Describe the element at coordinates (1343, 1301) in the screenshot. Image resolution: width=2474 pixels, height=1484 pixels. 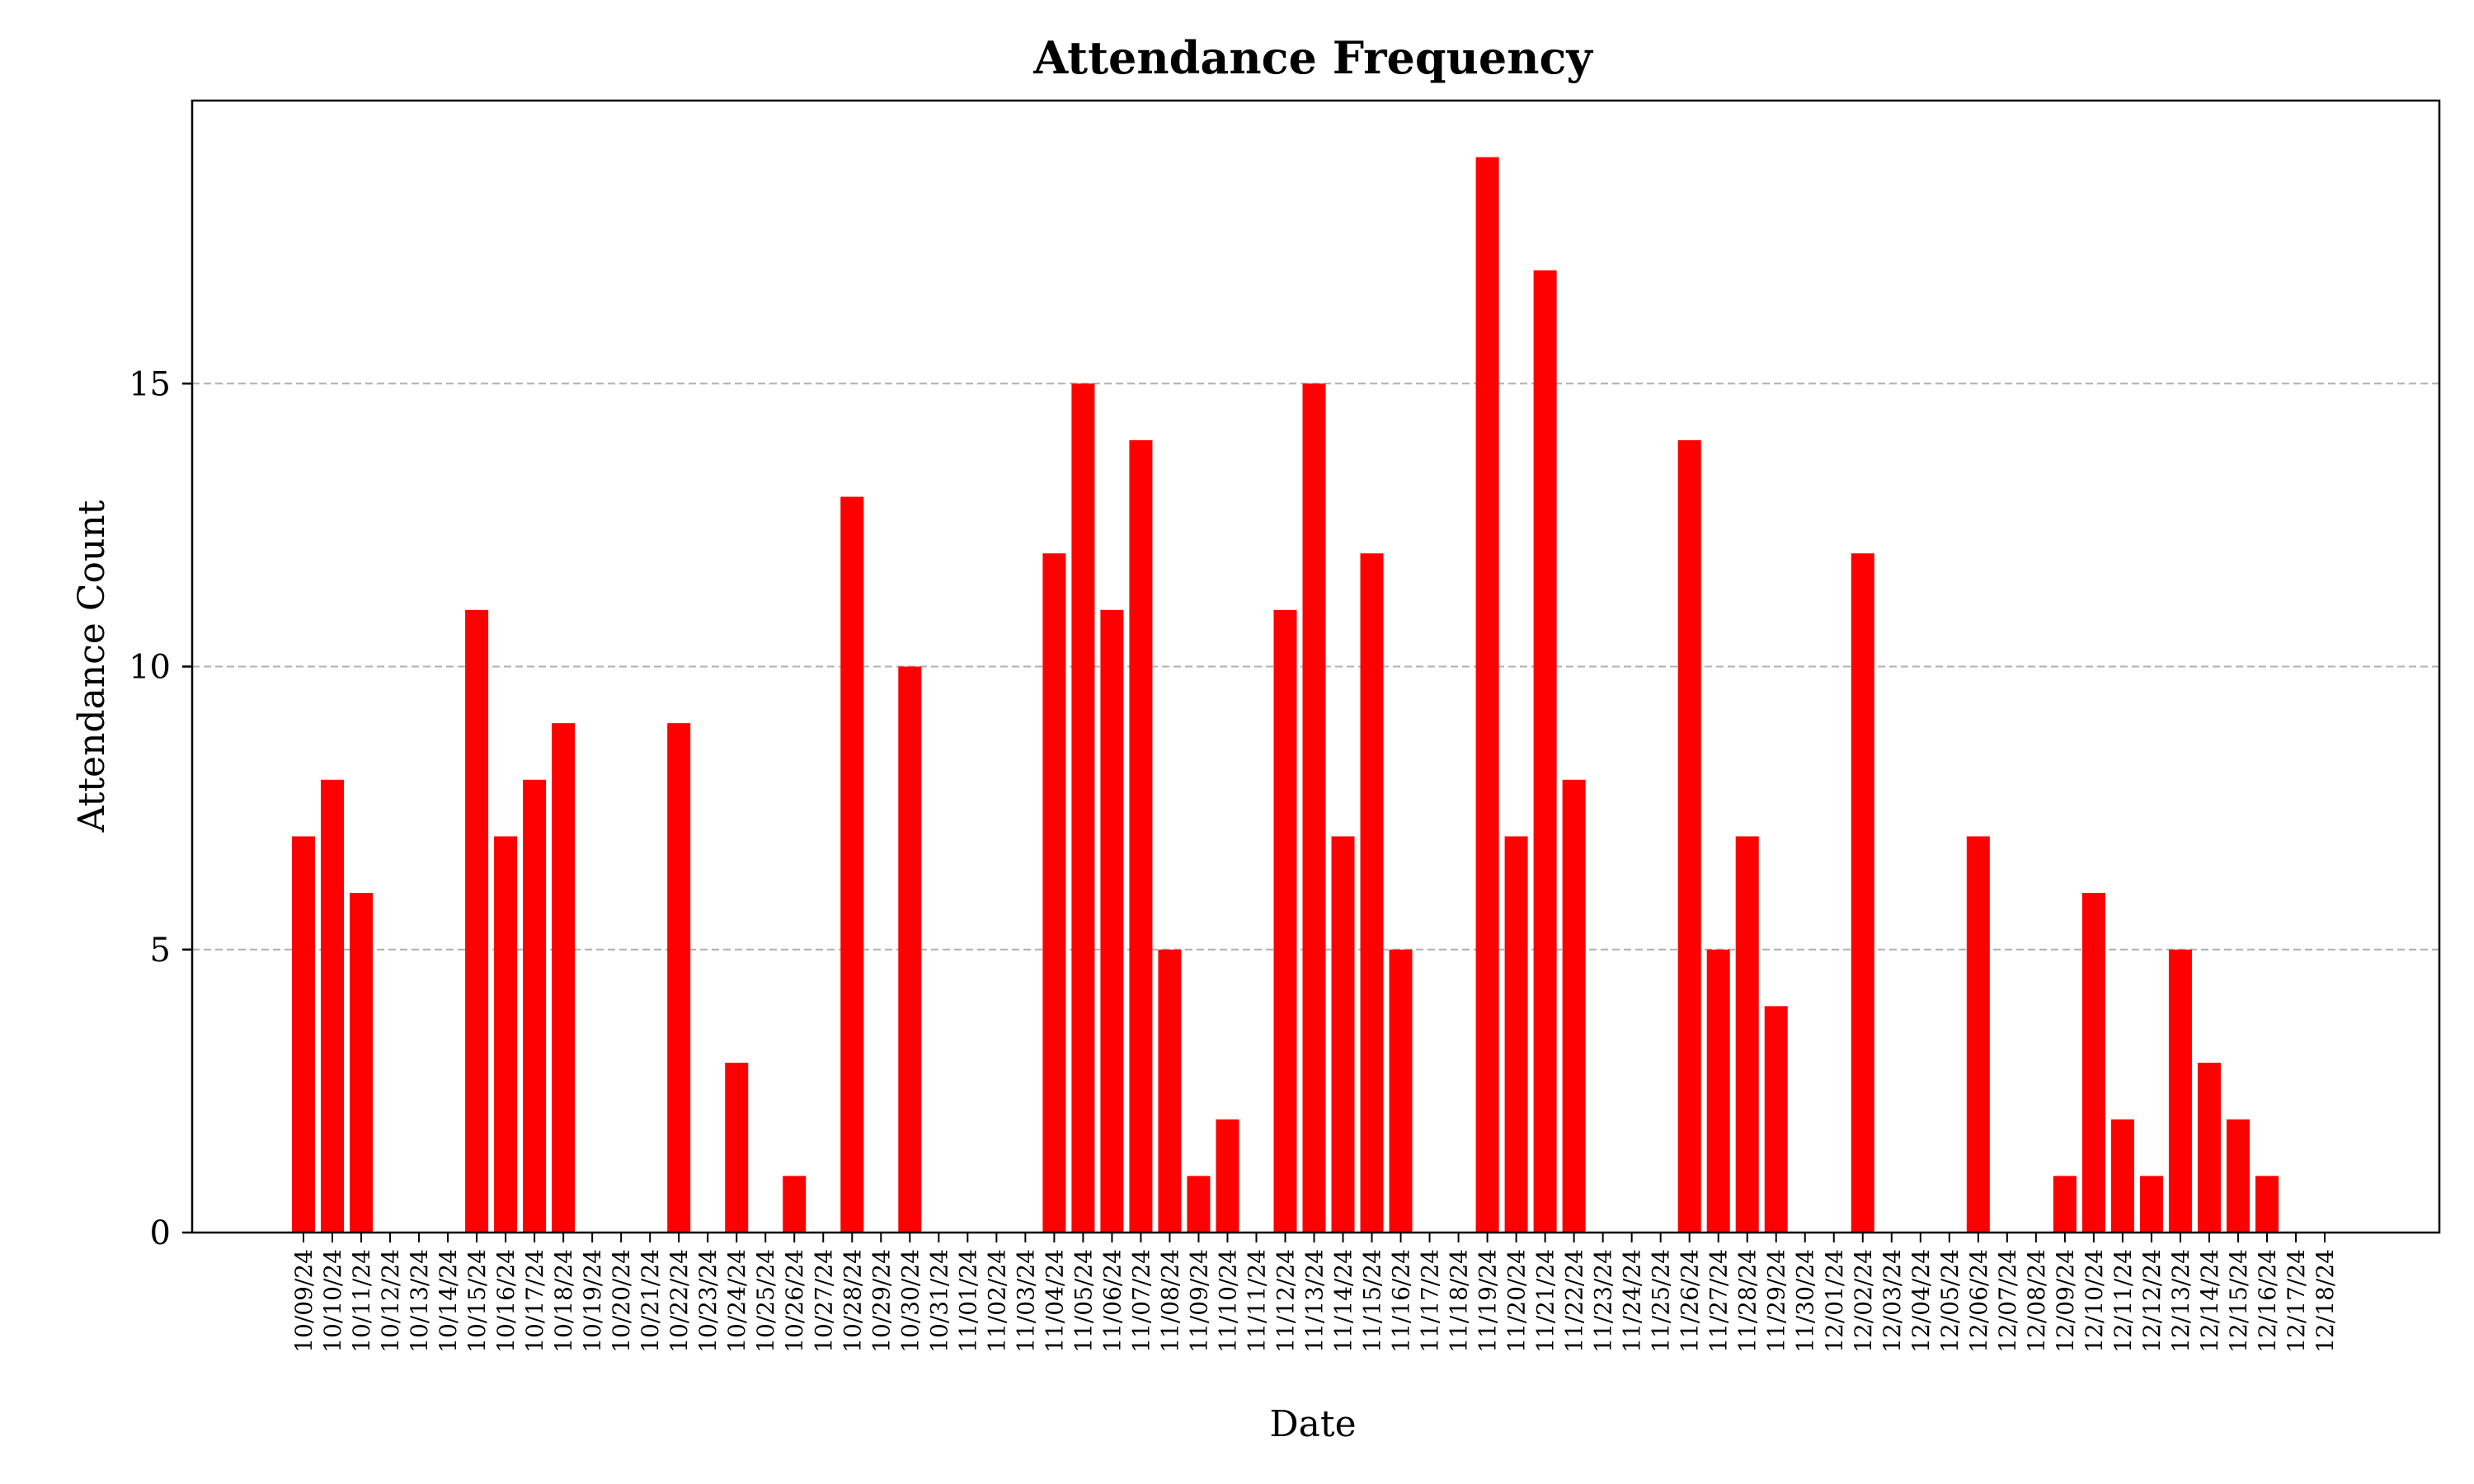
I see `x-tick-label: 11/14/24` at that location.